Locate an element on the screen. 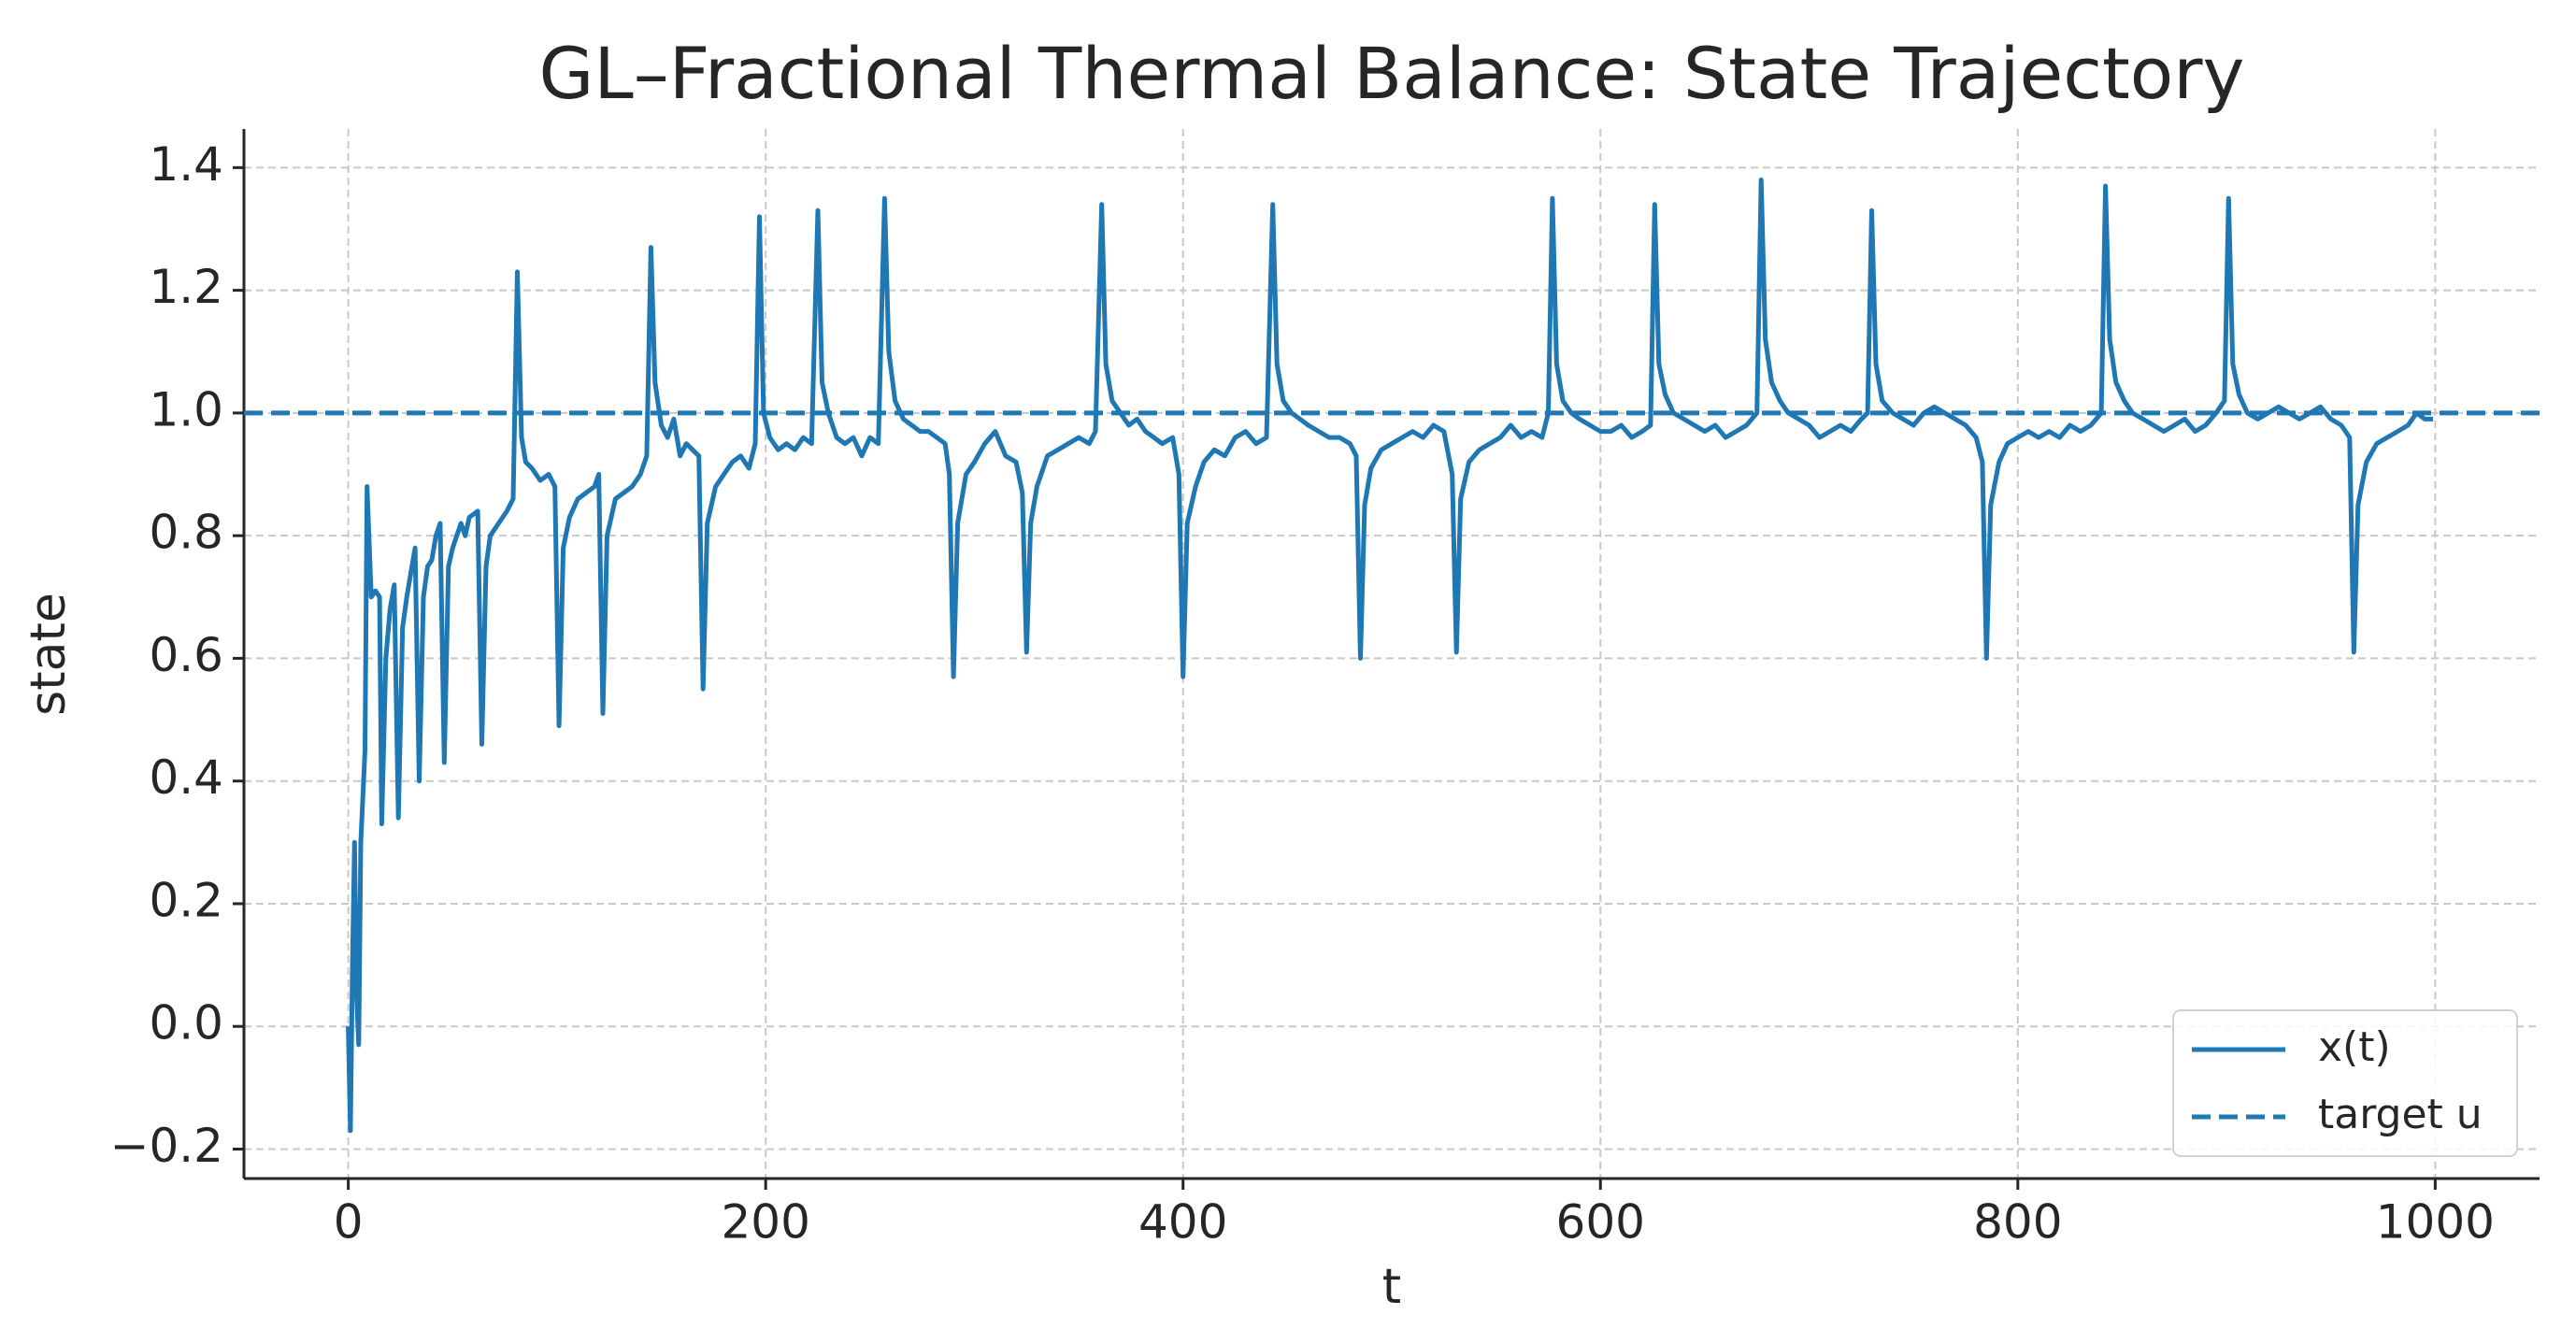 The width and height of the screenshot is (2576, 1329). y-tick-label: 1.0 is located at coordinates (186, 409).